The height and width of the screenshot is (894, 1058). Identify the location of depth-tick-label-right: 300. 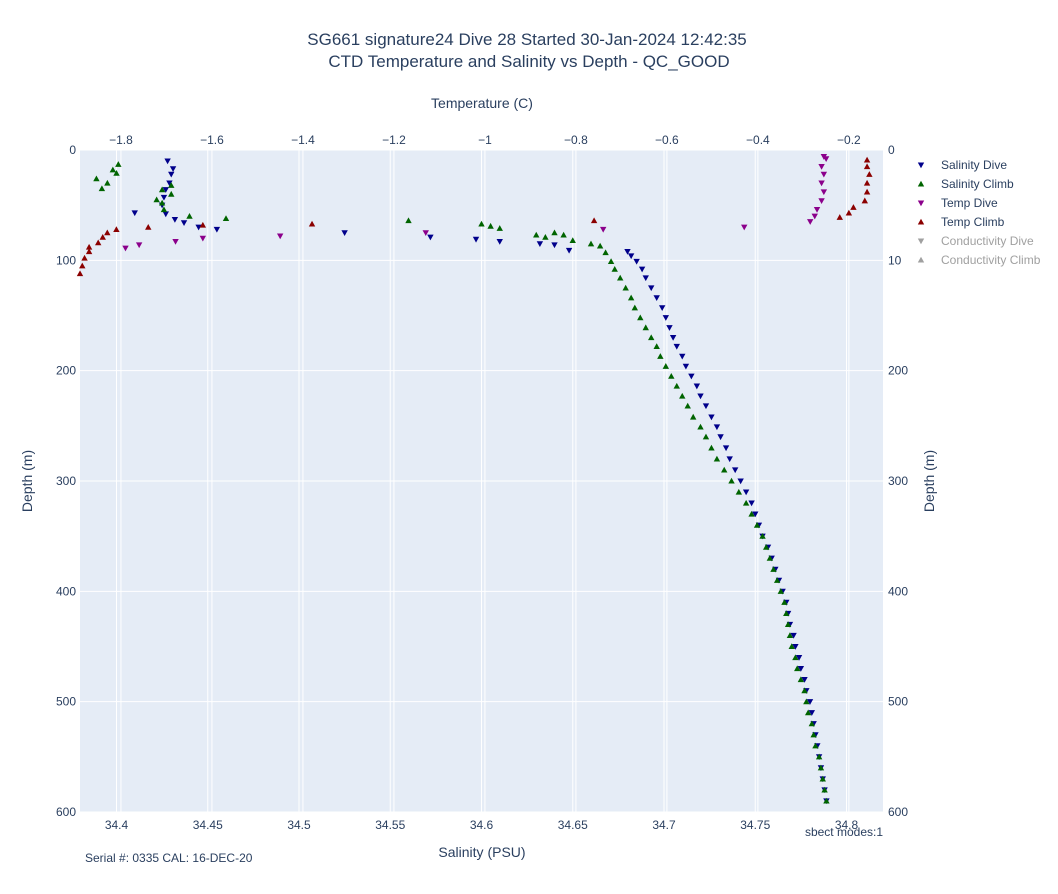
(898, 481).